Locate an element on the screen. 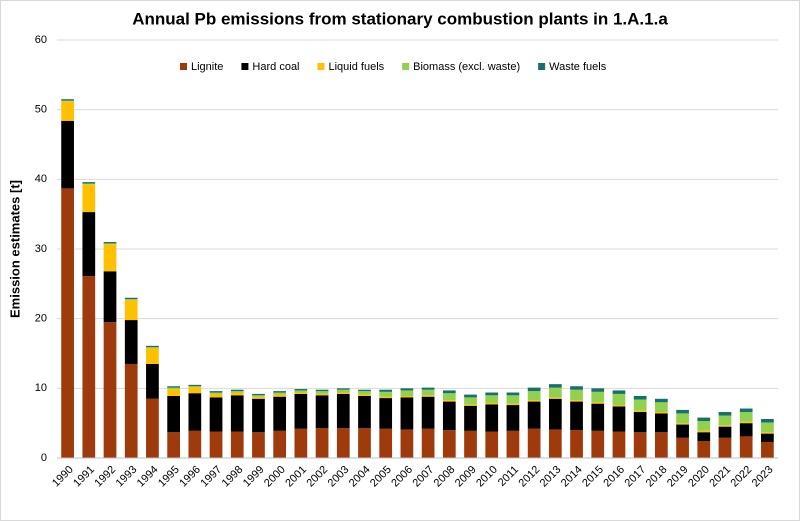 This screenshot has width=800, height=521. legend-label: Lignite is located at coordinates (207, 67).